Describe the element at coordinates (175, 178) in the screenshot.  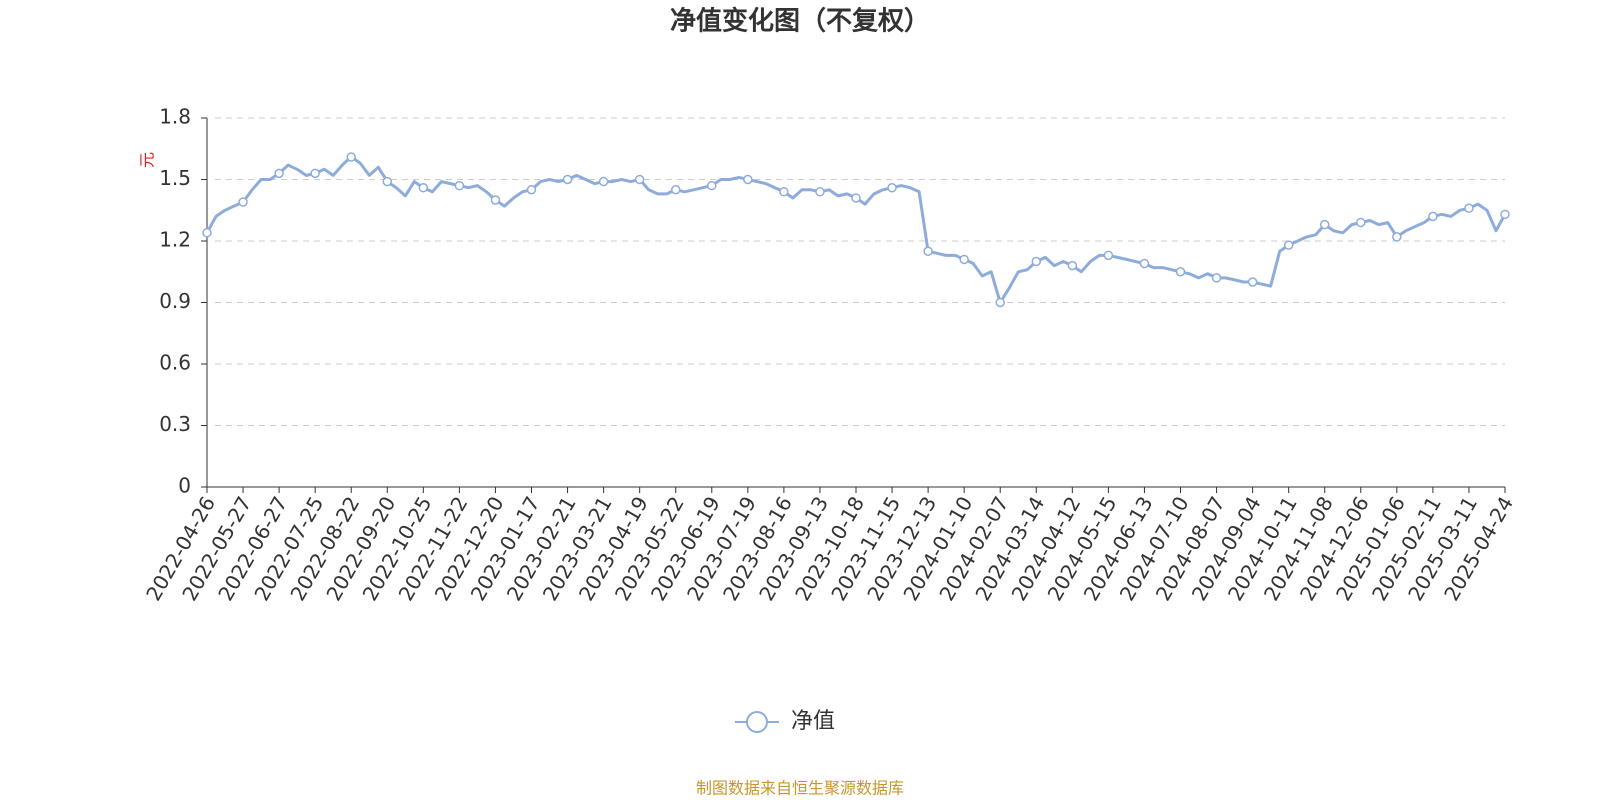
I see `y-tick-label: 1.5` at that location.